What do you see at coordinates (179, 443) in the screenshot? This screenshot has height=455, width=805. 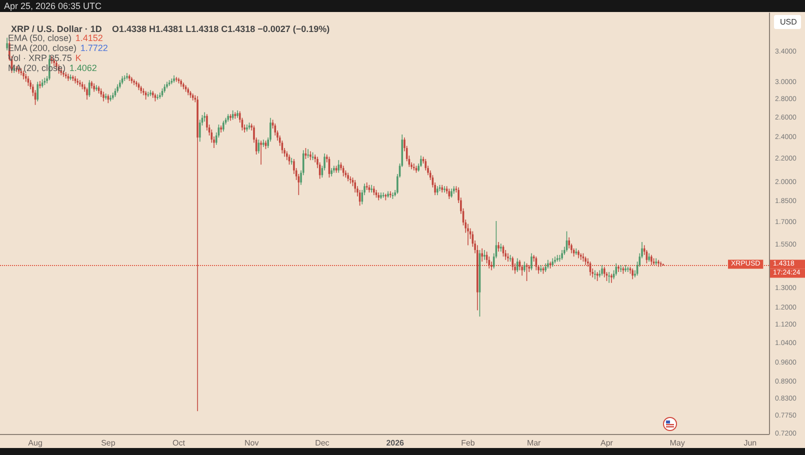 I see `x-tick-label: Oct` at bounding box center [179, 443].